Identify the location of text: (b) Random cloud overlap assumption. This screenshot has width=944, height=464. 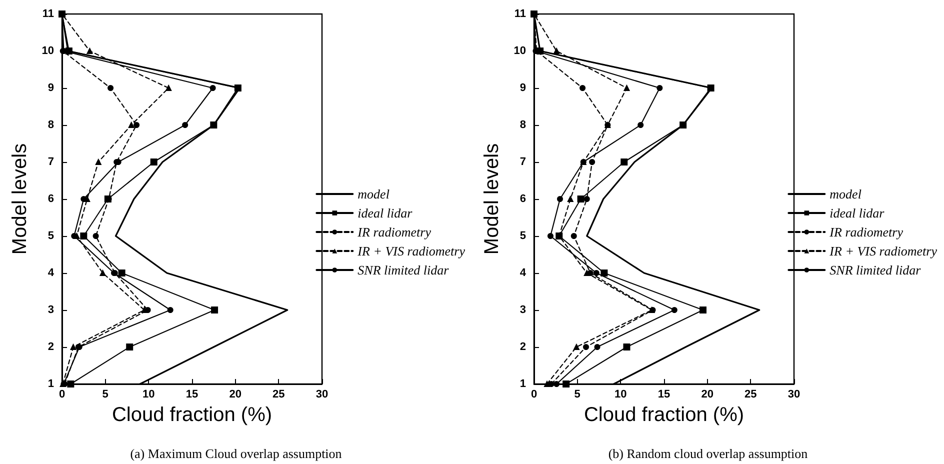
(708, 453).